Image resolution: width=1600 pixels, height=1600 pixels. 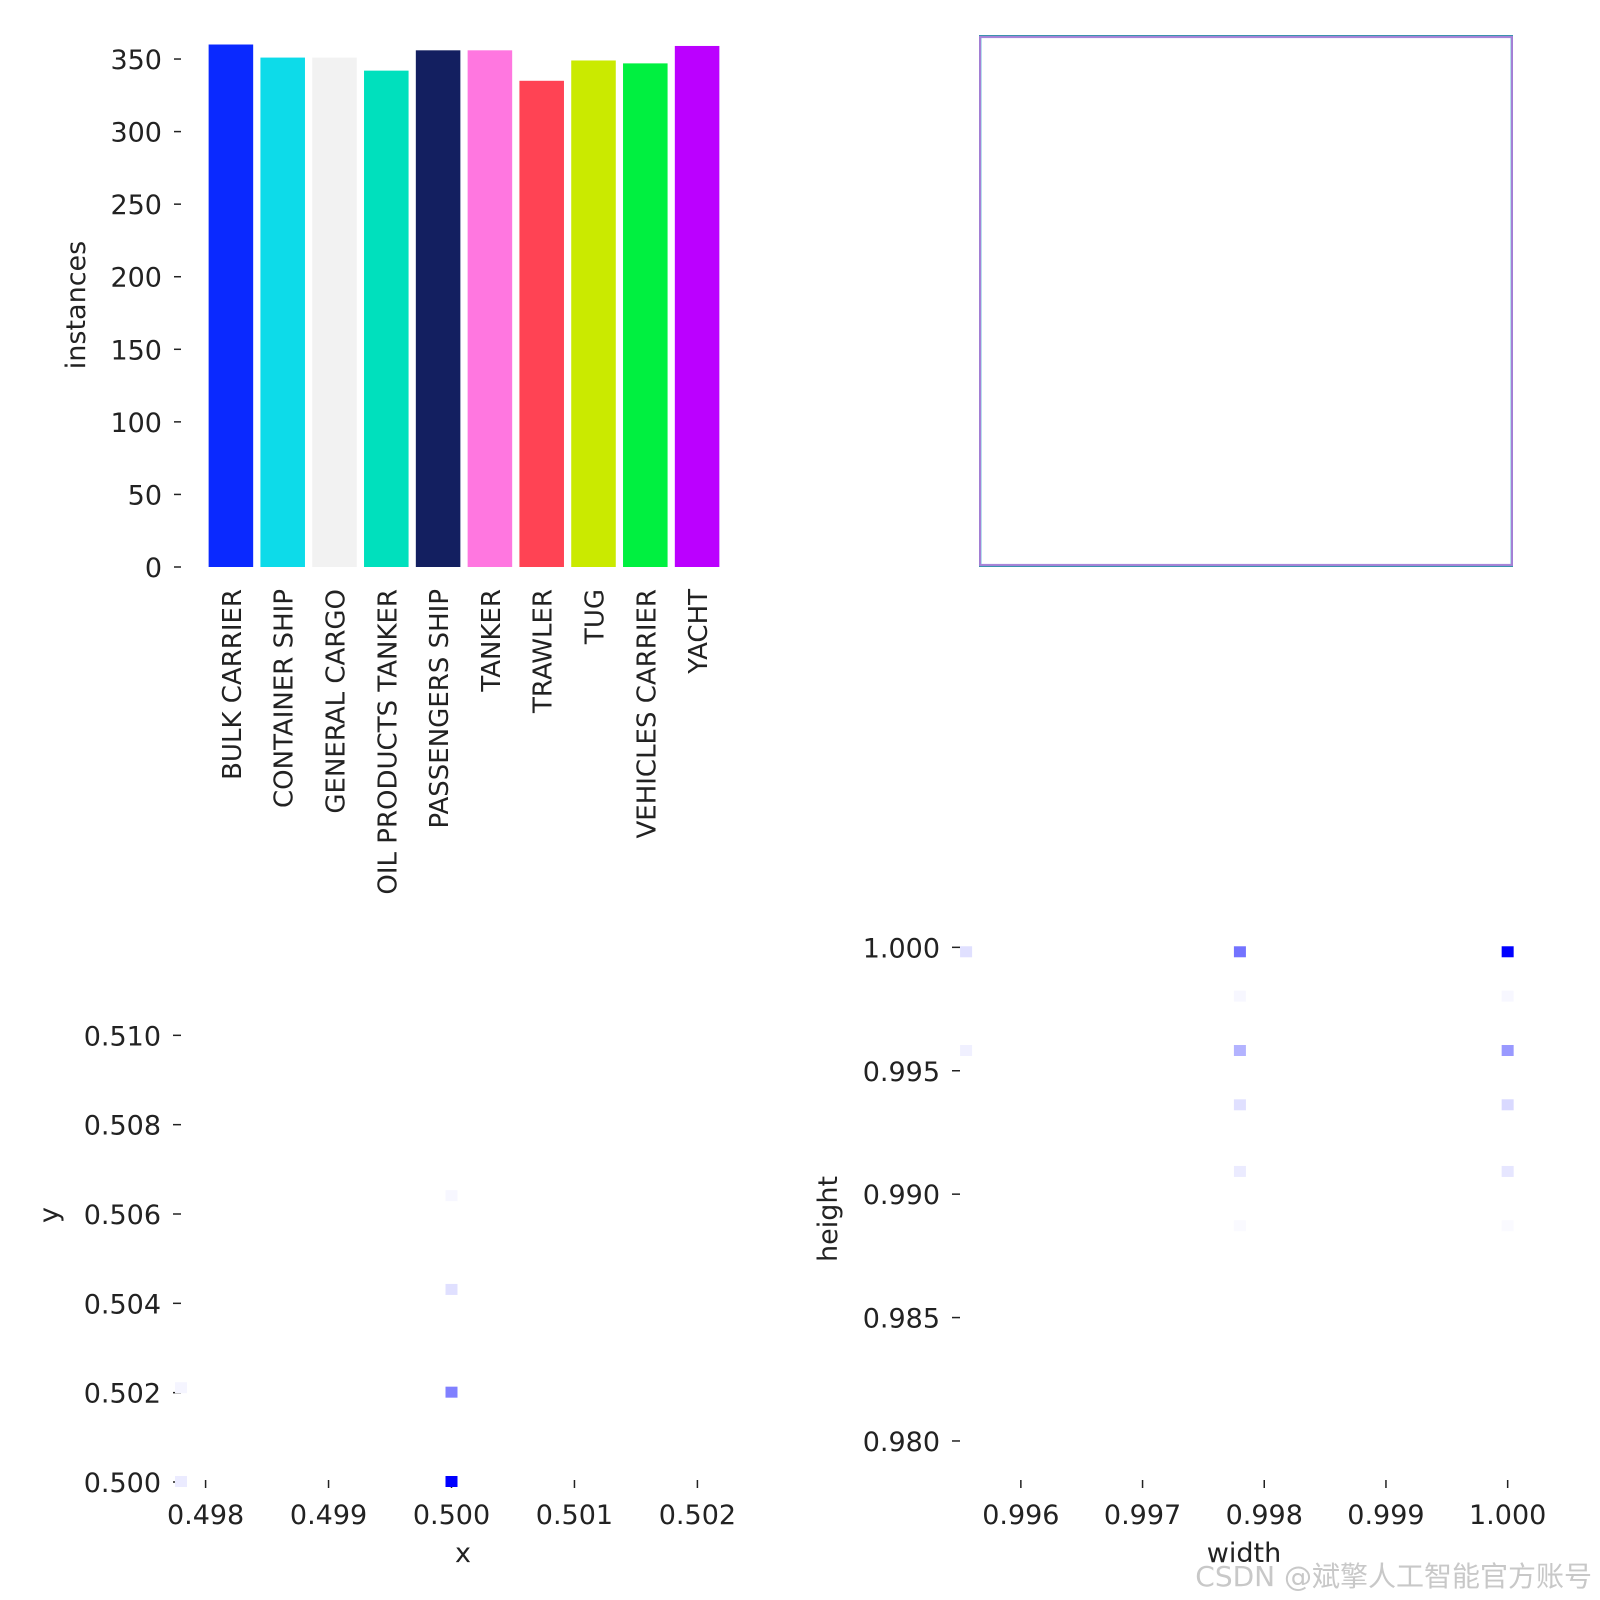 I want to click on box-outline, so click(x=1246, y=301).